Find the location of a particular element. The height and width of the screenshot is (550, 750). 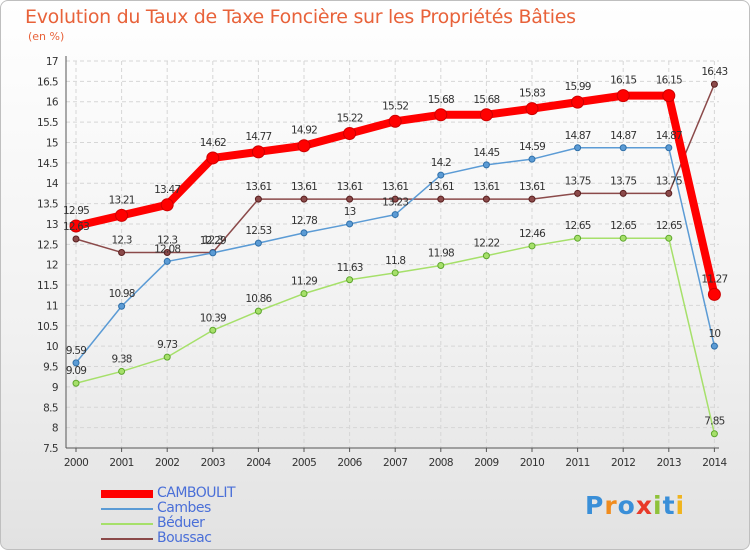

data-label-camboulit: 15.22 is located at coordinates (350, 119).